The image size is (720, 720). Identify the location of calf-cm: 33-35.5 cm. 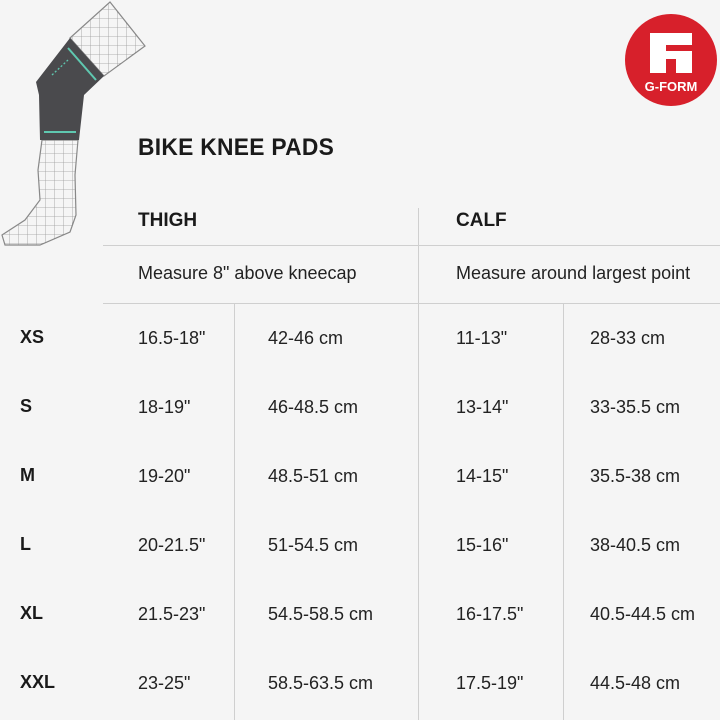
(635, 407).